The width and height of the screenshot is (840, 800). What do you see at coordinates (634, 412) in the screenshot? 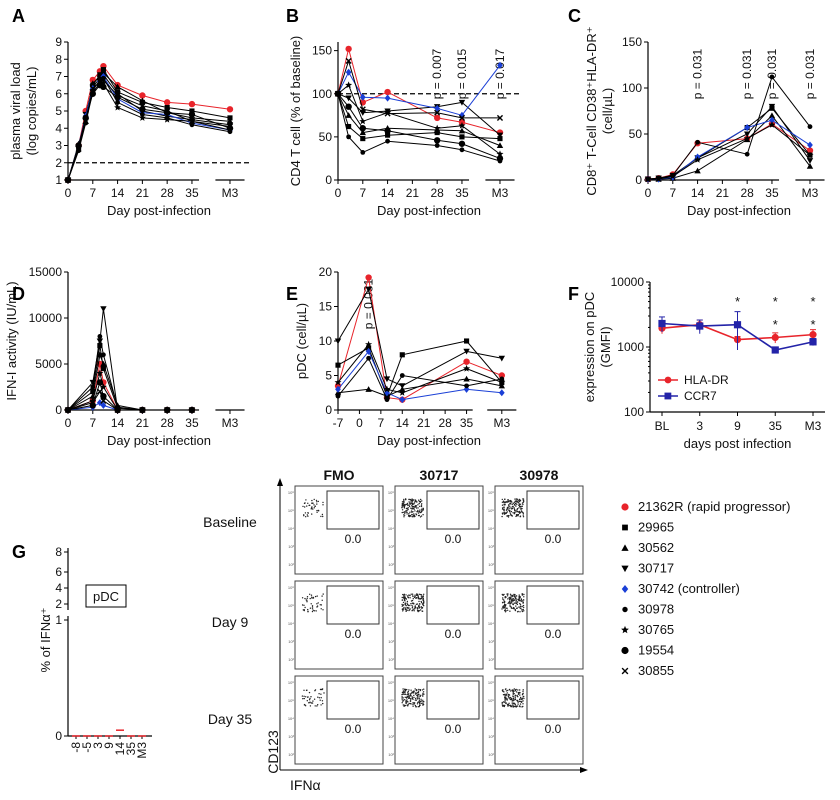
I see `y-tick-label: 100` at bounding box center [634, 412].